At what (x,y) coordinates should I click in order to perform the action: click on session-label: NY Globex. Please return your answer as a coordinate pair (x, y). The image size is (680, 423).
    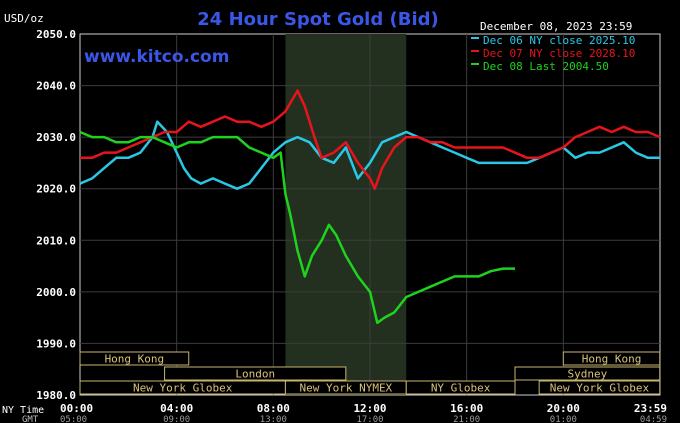
    Looking at the image, I should click on (461, 388).